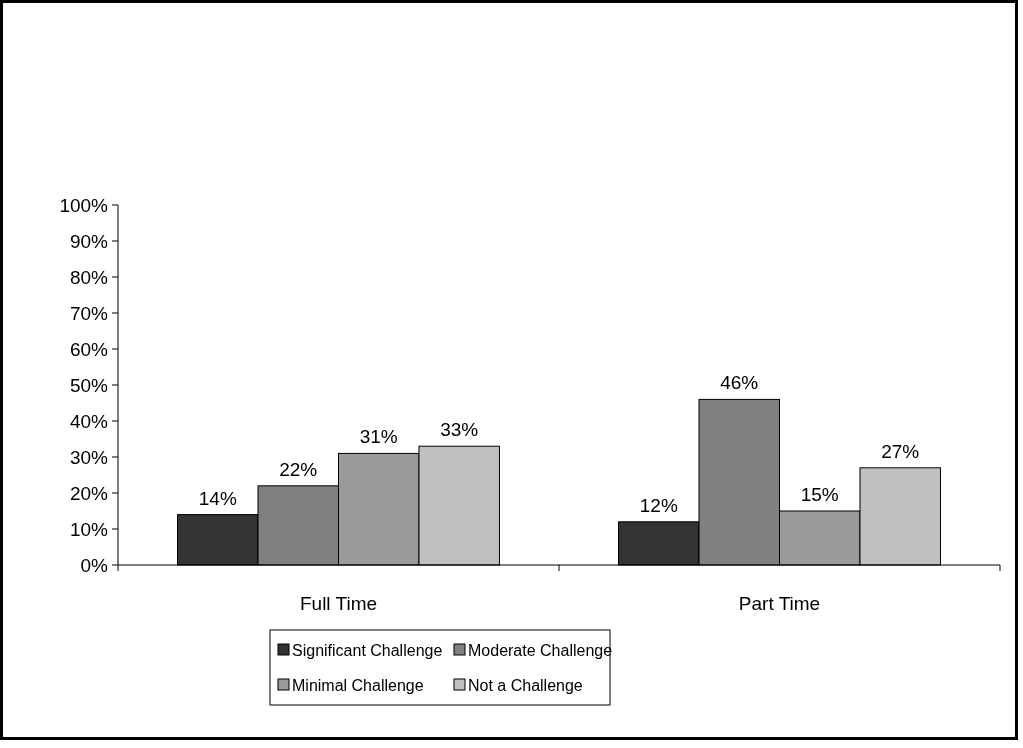 Image resolution: width=1023 pixels, height=748 pixels. What do you see at coordinates (89, 421) in the screenshot?
I see `y-tick-label: 40%` at bounding box center [89, 421].